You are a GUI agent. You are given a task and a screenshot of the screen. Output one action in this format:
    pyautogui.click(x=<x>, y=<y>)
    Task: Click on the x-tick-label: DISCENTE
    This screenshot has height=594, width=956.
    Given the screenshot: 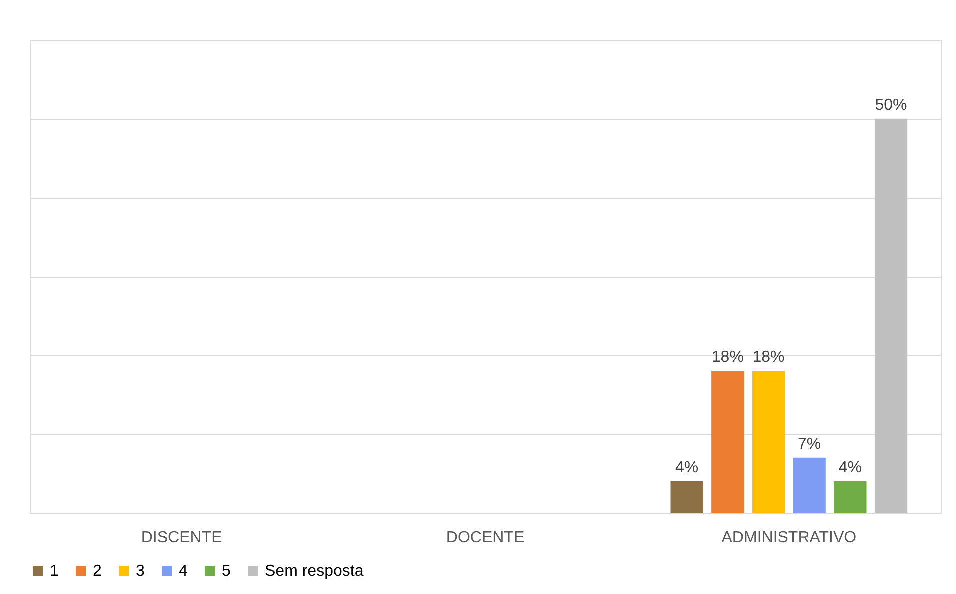 What is the action you would take?
    pyautogui.click(x=181, y=538)
    